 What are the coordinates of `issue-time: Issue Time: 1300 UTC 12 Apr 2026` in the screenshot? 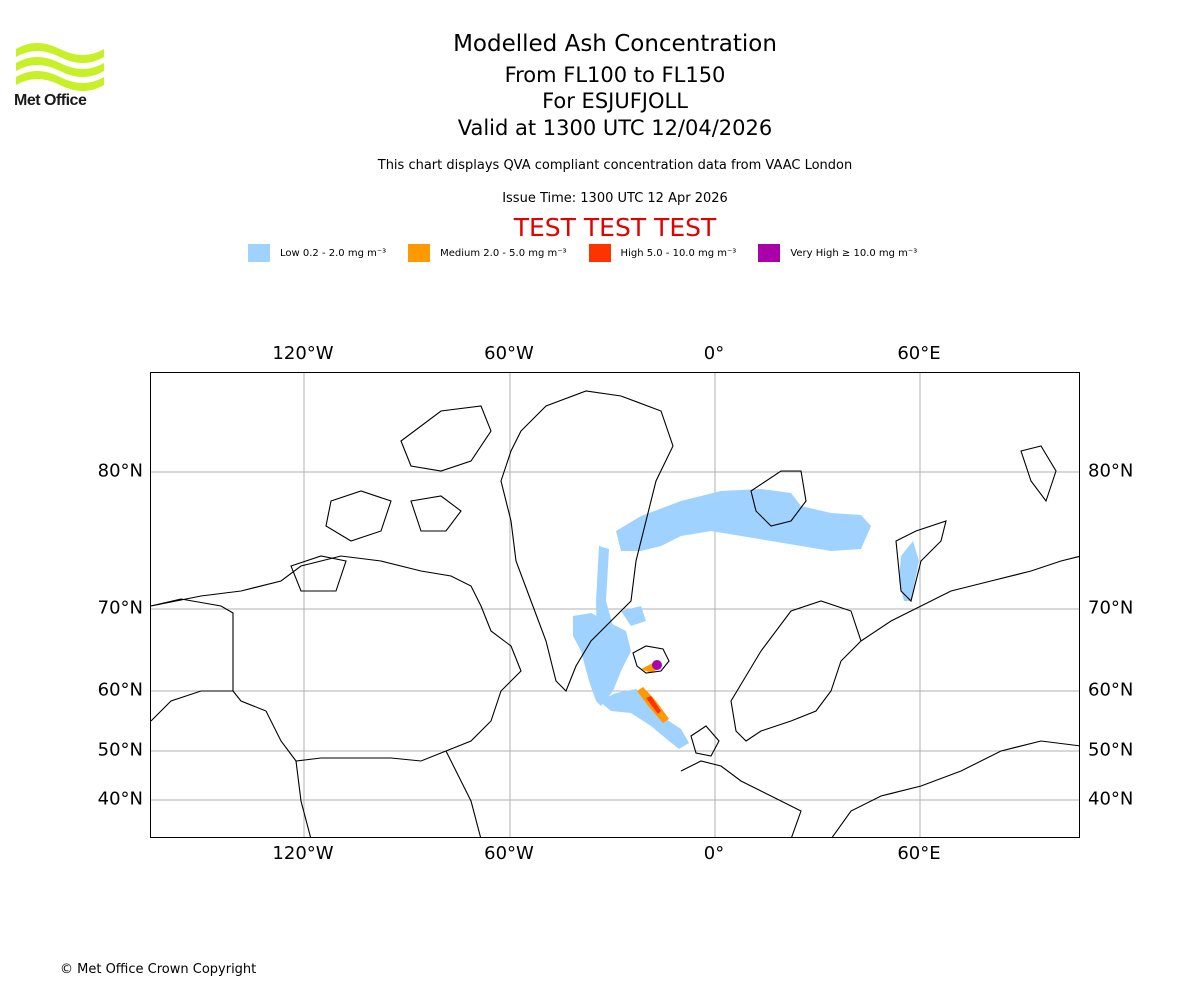 It's located at (615, 198).